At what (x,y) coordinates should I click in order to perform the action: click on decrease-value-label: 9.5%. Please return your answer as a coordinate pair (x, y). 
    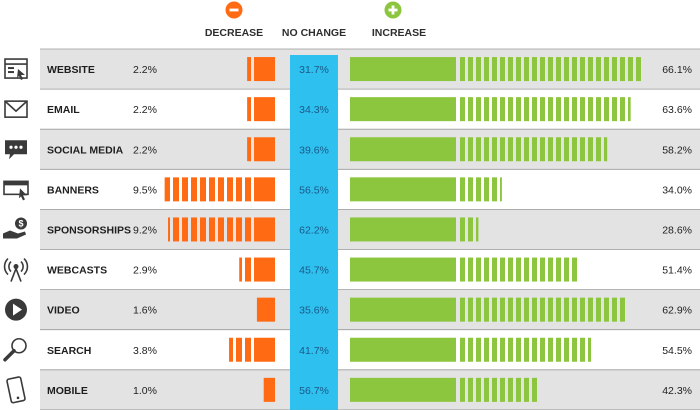
    Looking at the image, I should click on (145, 190).